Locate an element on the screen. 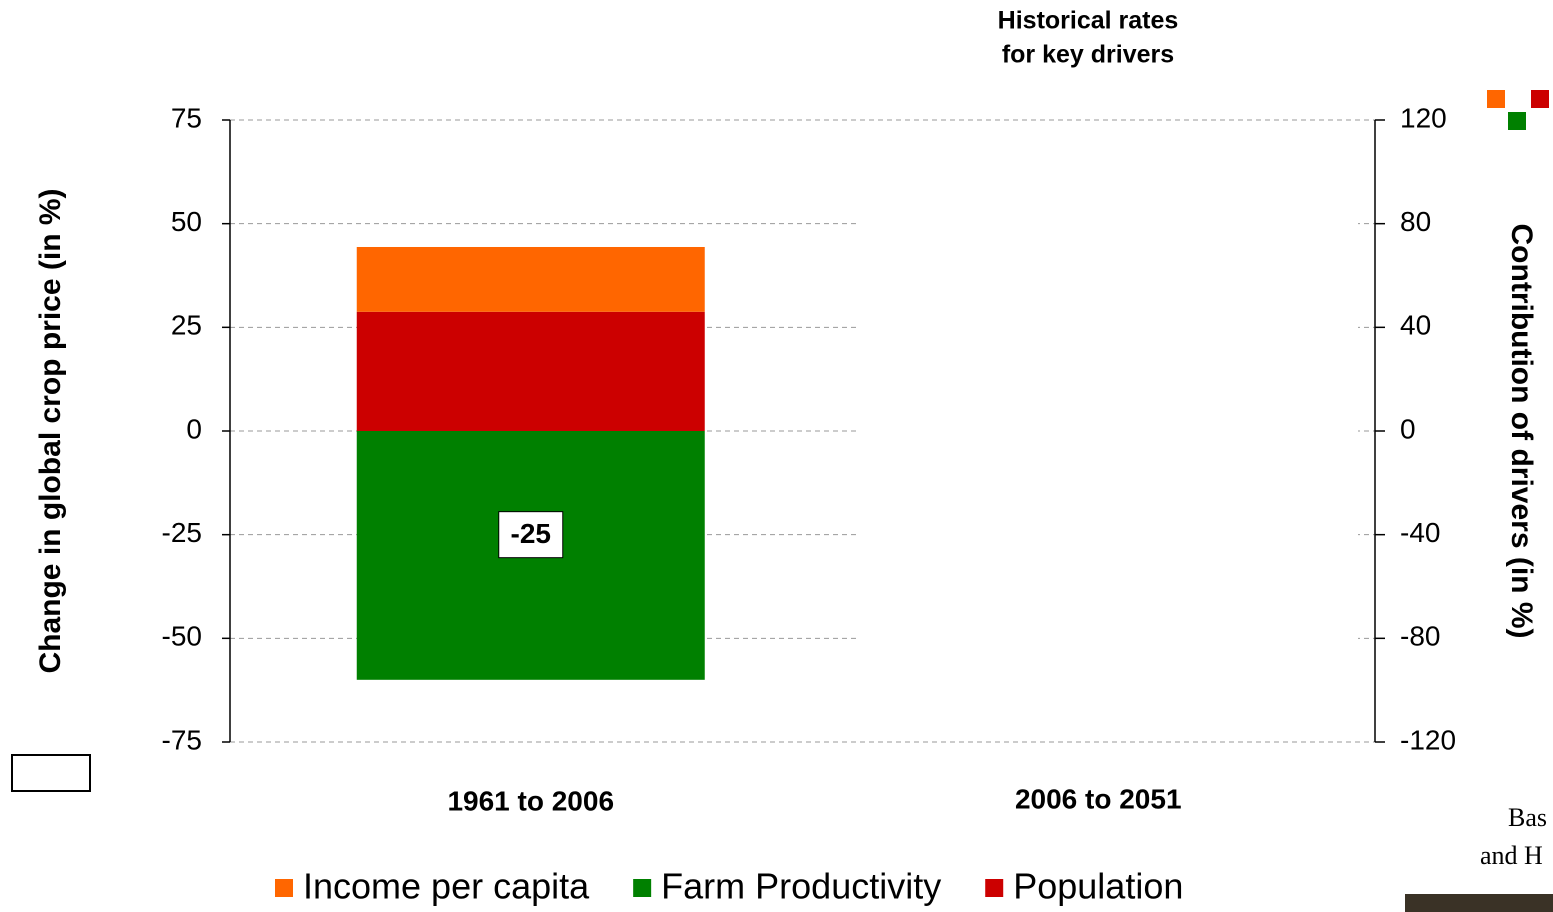  legend-label: Farm Productivity is located at coordinates (801, 886).